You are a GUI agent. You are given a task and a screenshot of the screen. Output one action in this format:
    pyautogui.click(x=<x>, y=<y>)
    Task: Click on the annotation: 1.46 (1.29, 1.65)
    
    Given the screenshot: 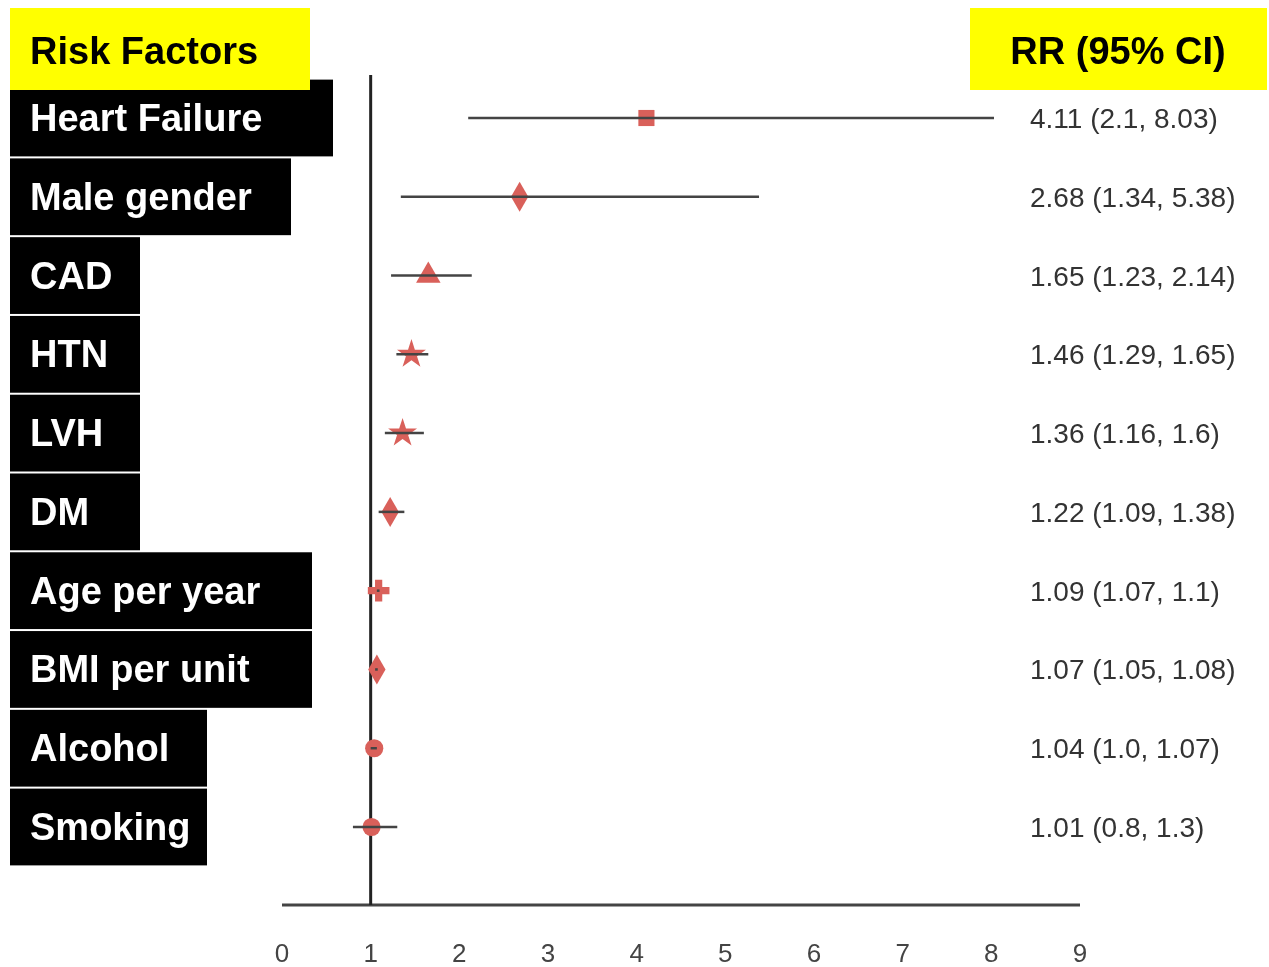 What is the action you would take?
    pyautogui.click(x=1133, y=355)
    